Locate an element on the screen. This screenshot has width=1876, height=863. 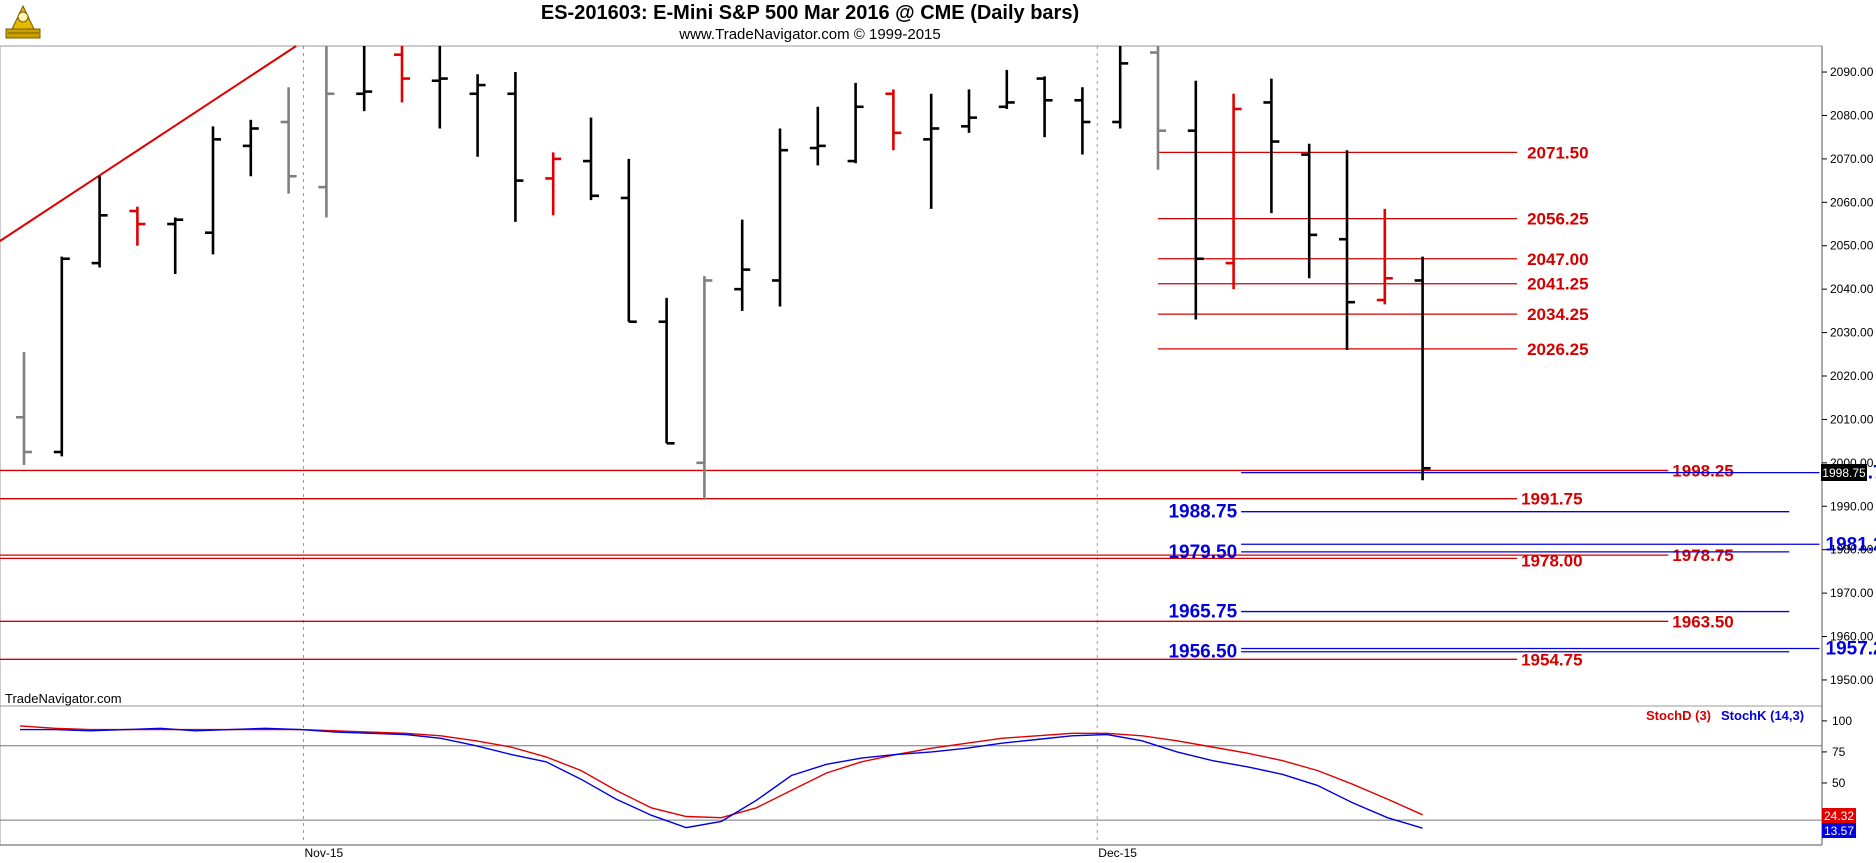
level-label: 1956.50 is located at coordinates (1202, 652).